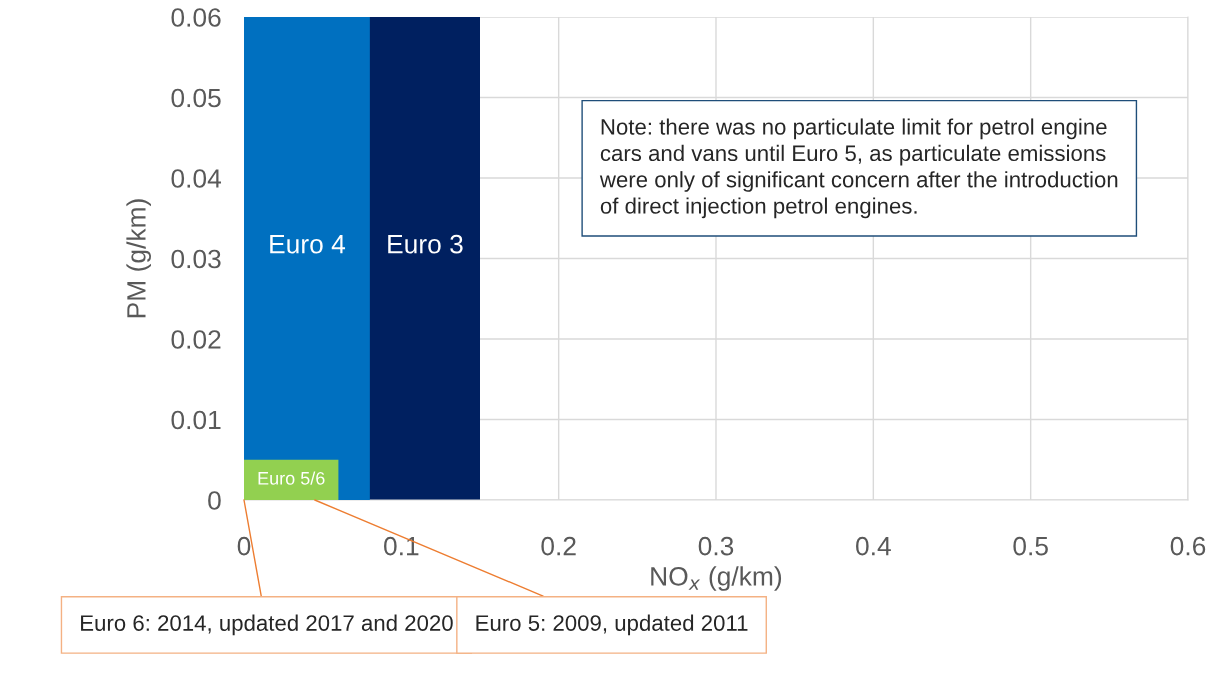 This screenshot has height=683, width=1211. What do you see at coordinates (196, 259) in the screenshot?
I see `y-tick-label: 0.03` at bounding box center [196, 259].